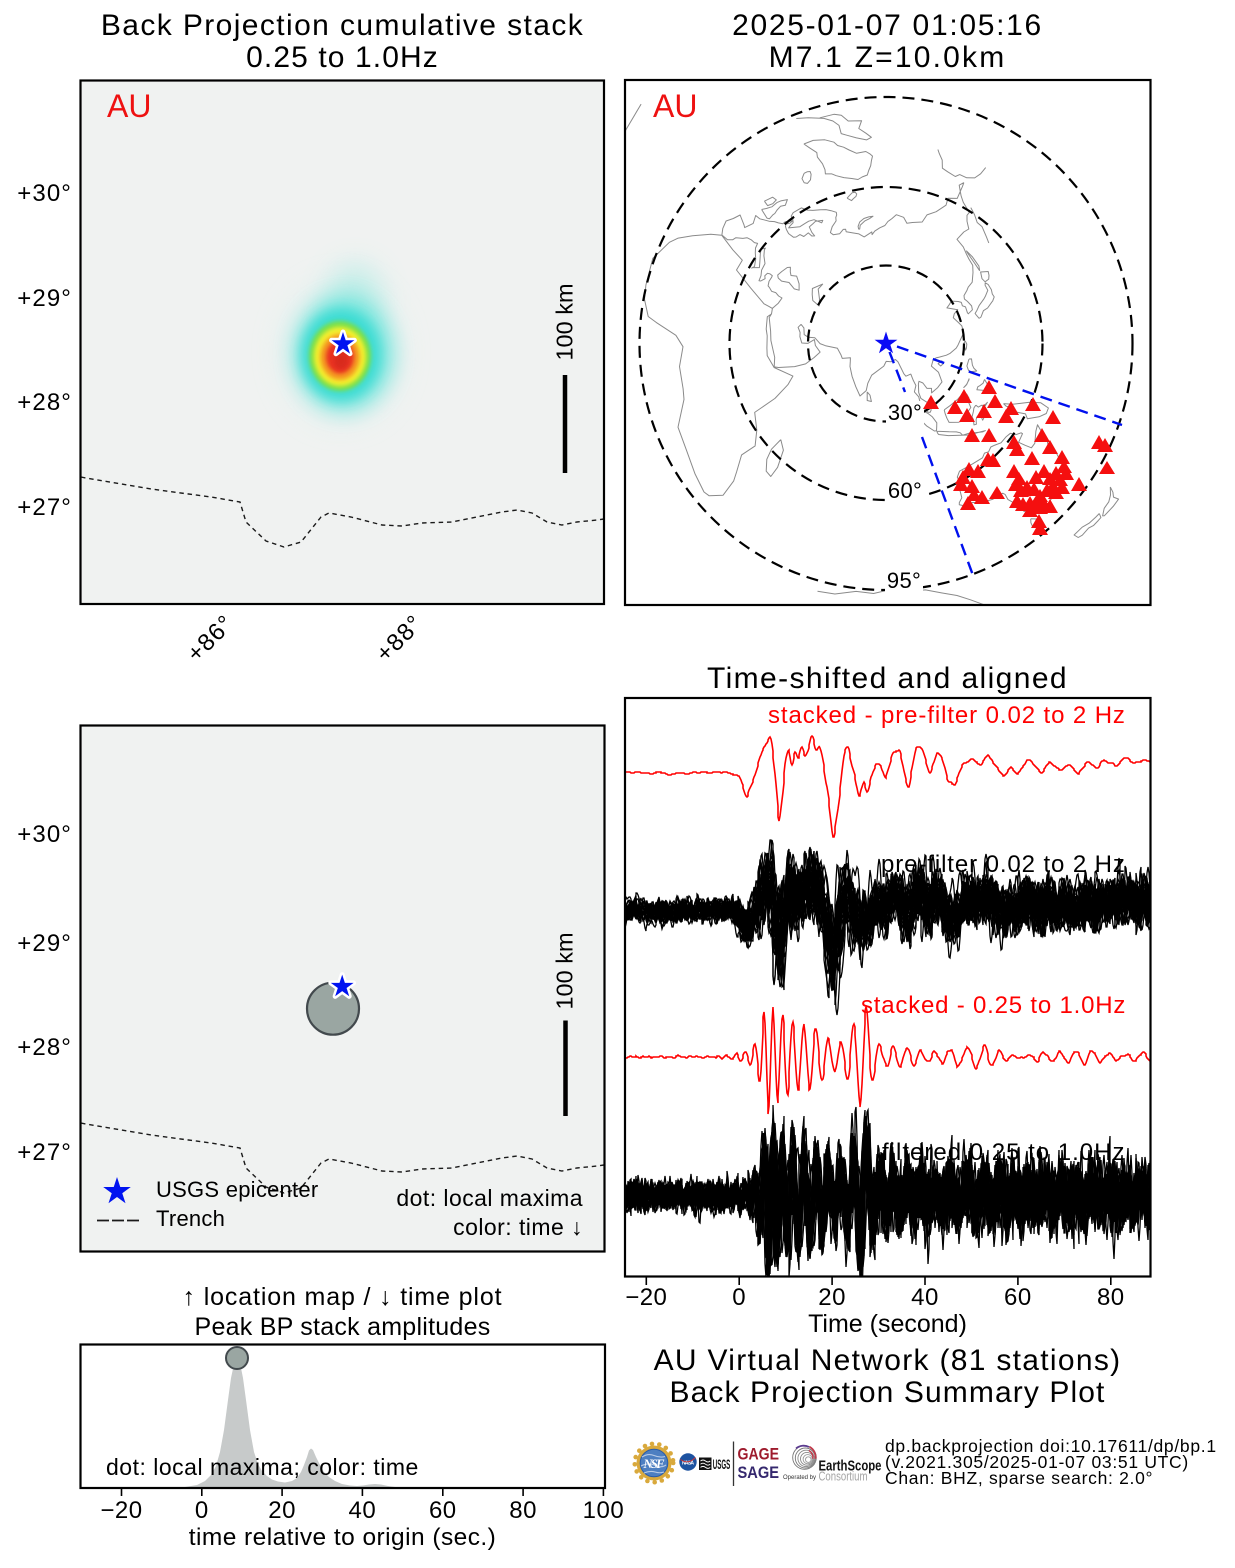 This screenshot has height=1568, width=1235. What do you see at coordinates (759, 1454) in the screenshot?
I see `svg-text: GAGE` at bounding box center [759, 1454].